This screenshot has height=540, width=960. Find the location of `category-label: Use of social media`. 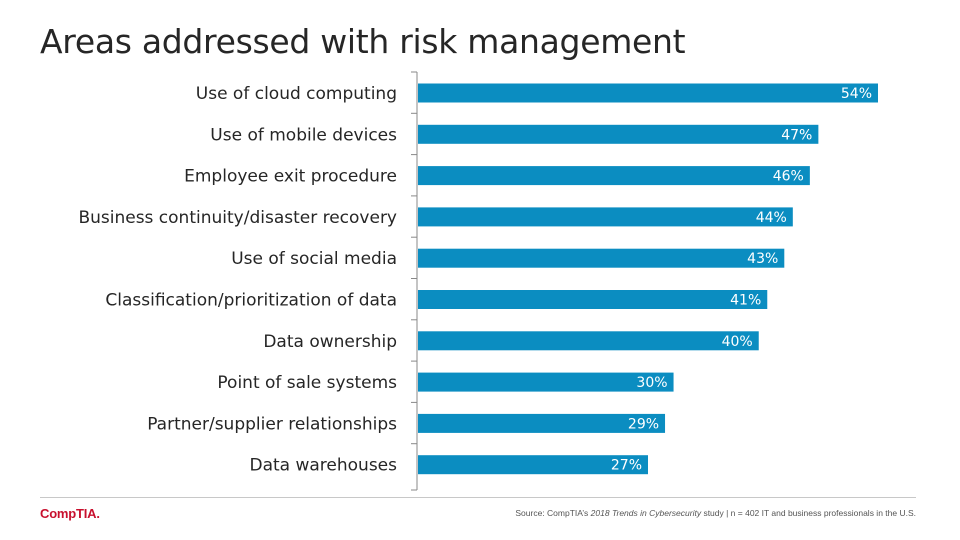

category-label: Use of social media is located at coordinates (314, 259).